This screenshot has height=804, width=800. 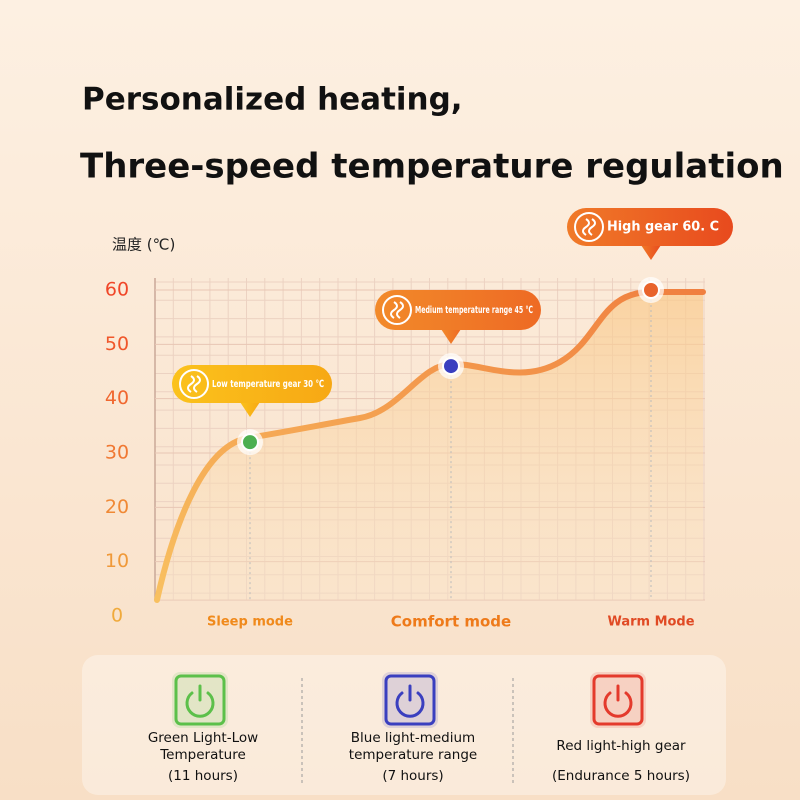 I want to click on title-line: Three-speed temperature regulation, so click(x=432, y=167).